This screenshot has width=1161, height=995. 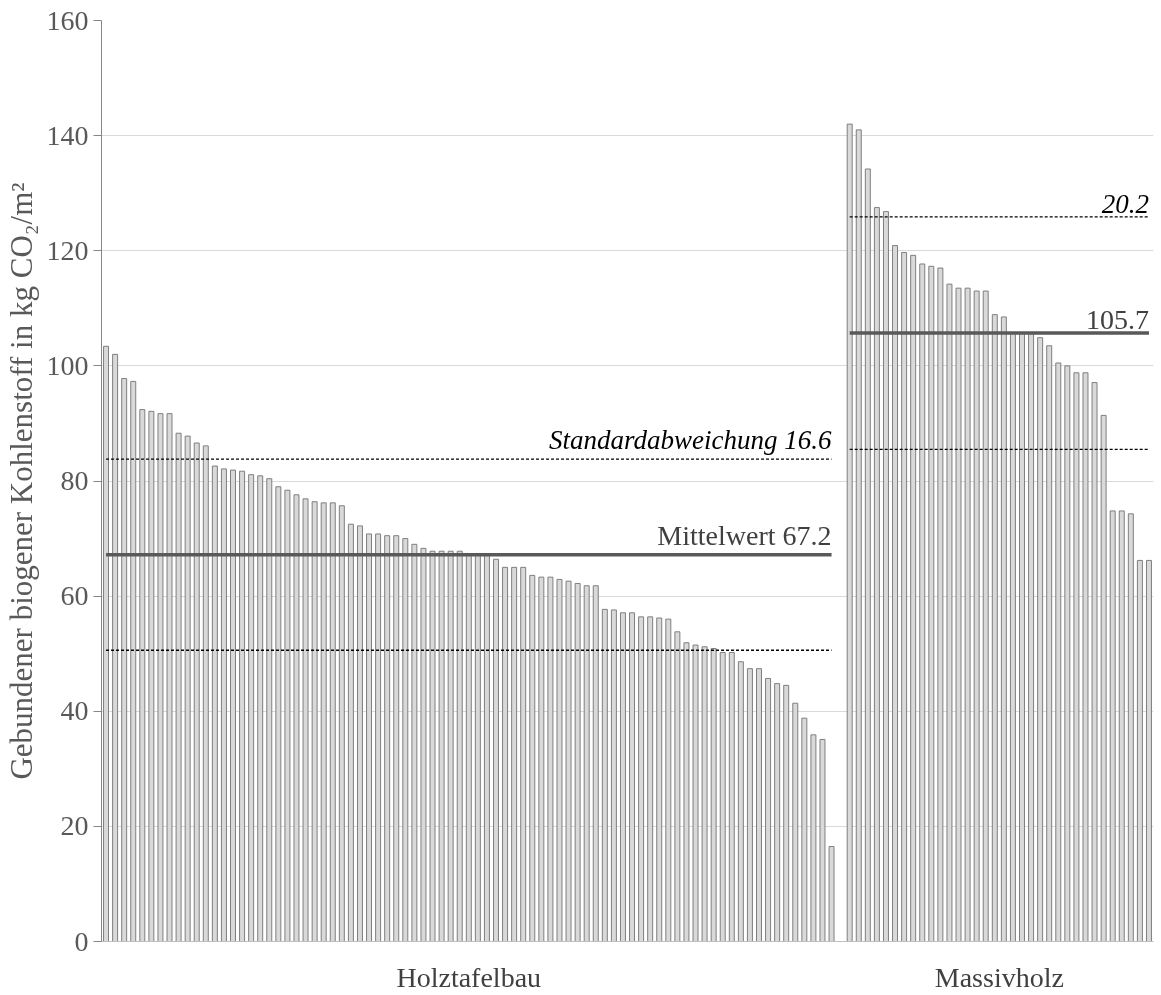 I want to click on y-tick-label: 100, so click(x=67, y=365).